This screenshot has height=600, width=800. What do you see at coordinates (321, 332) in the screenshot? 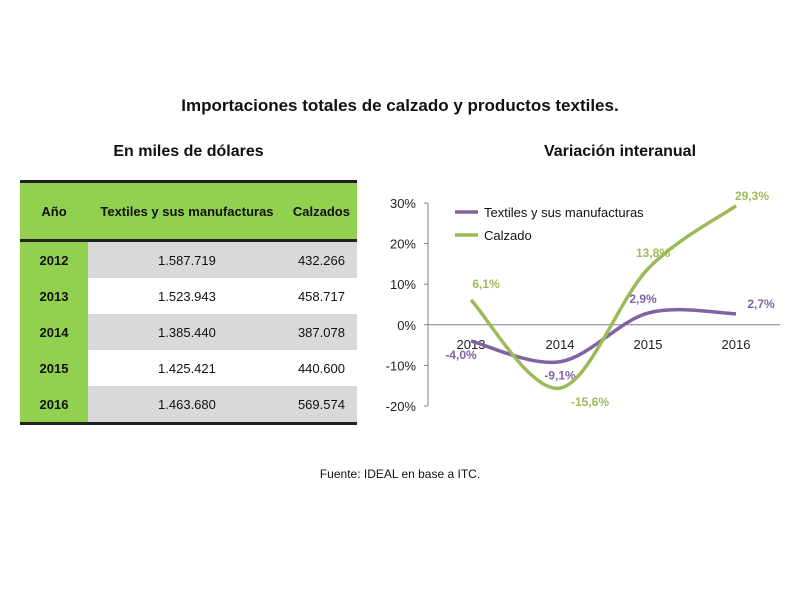
I see `calzados-cell: 387.078` at bounding box center [321, 332].